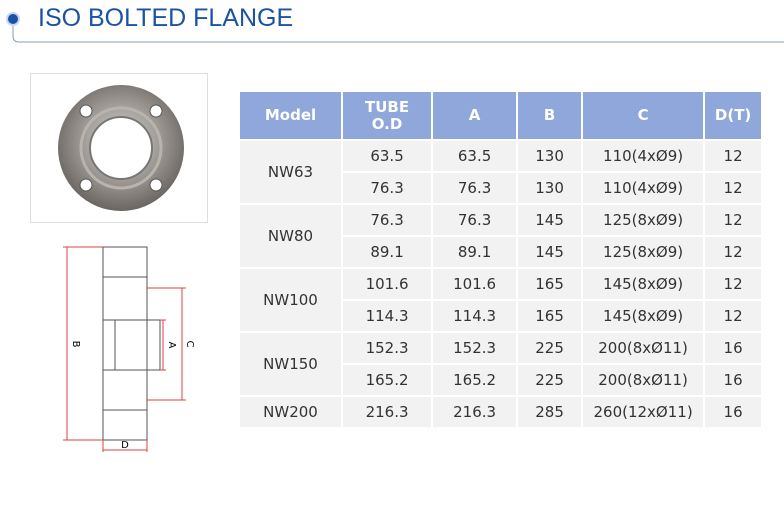  What do you see at coordinates (733, 115) in the screenshot?
I see `column-header: D(T)` at bounding box center [733, 115].